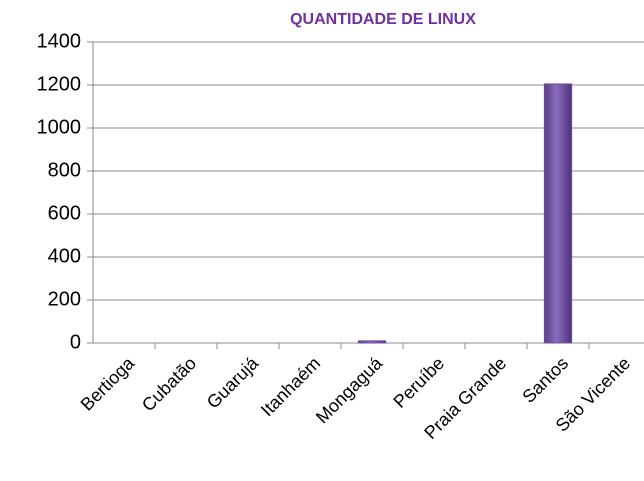  What do you see at coordinates (64, 299) in the screenshot?
I see `y-tick-label: 200` at bounding box center [64, 299].